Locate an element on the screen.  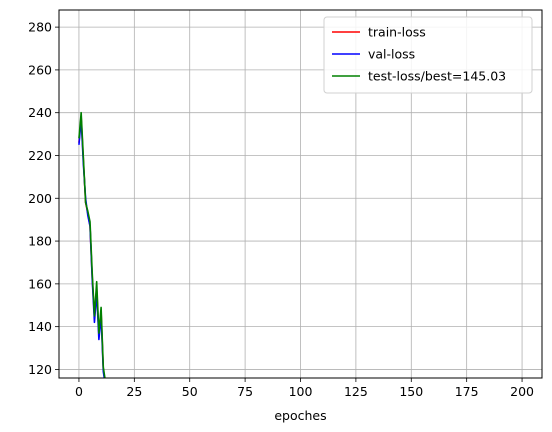
x-axis-title: epoches is located at coordinates (300, 415).